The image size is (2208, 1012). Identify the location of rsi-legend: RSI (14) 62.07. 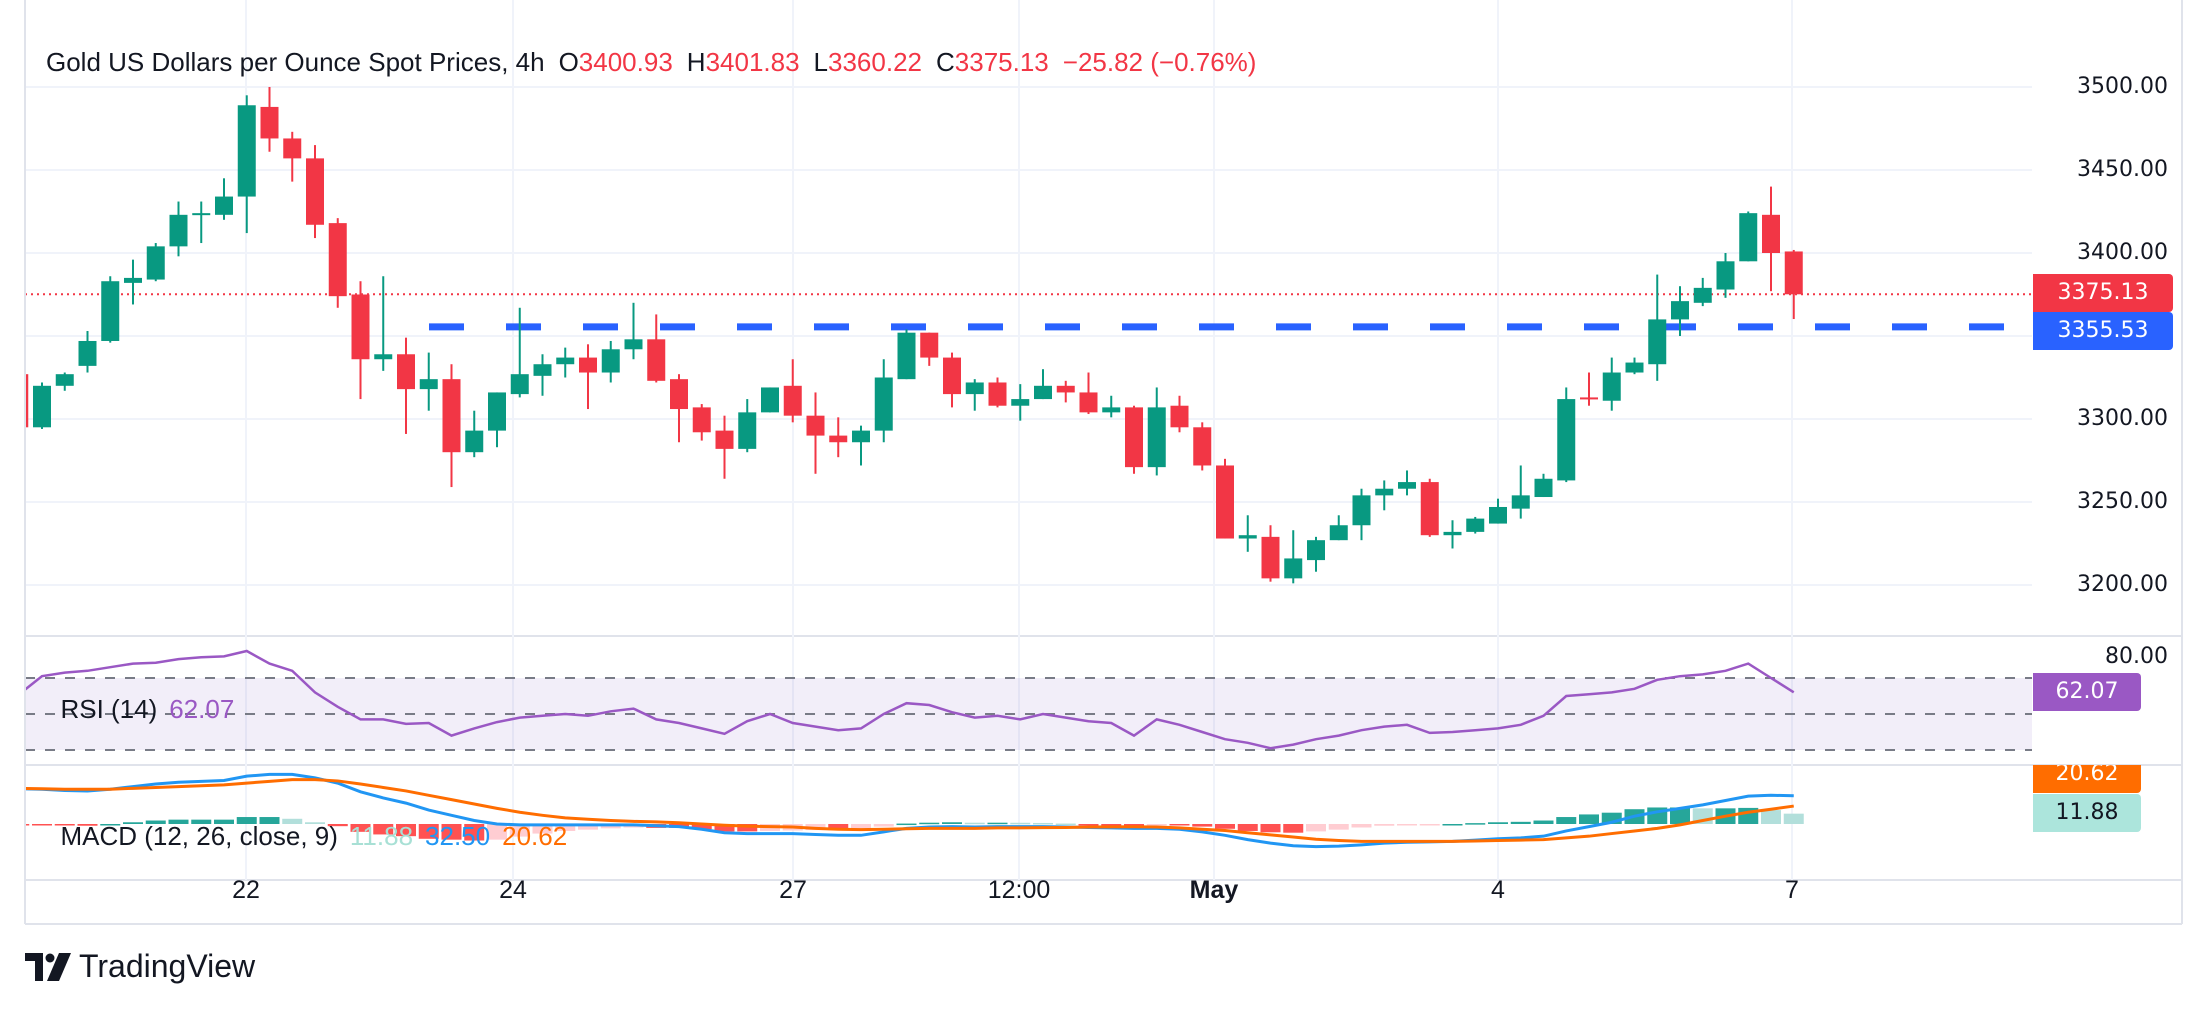
(146, 694).